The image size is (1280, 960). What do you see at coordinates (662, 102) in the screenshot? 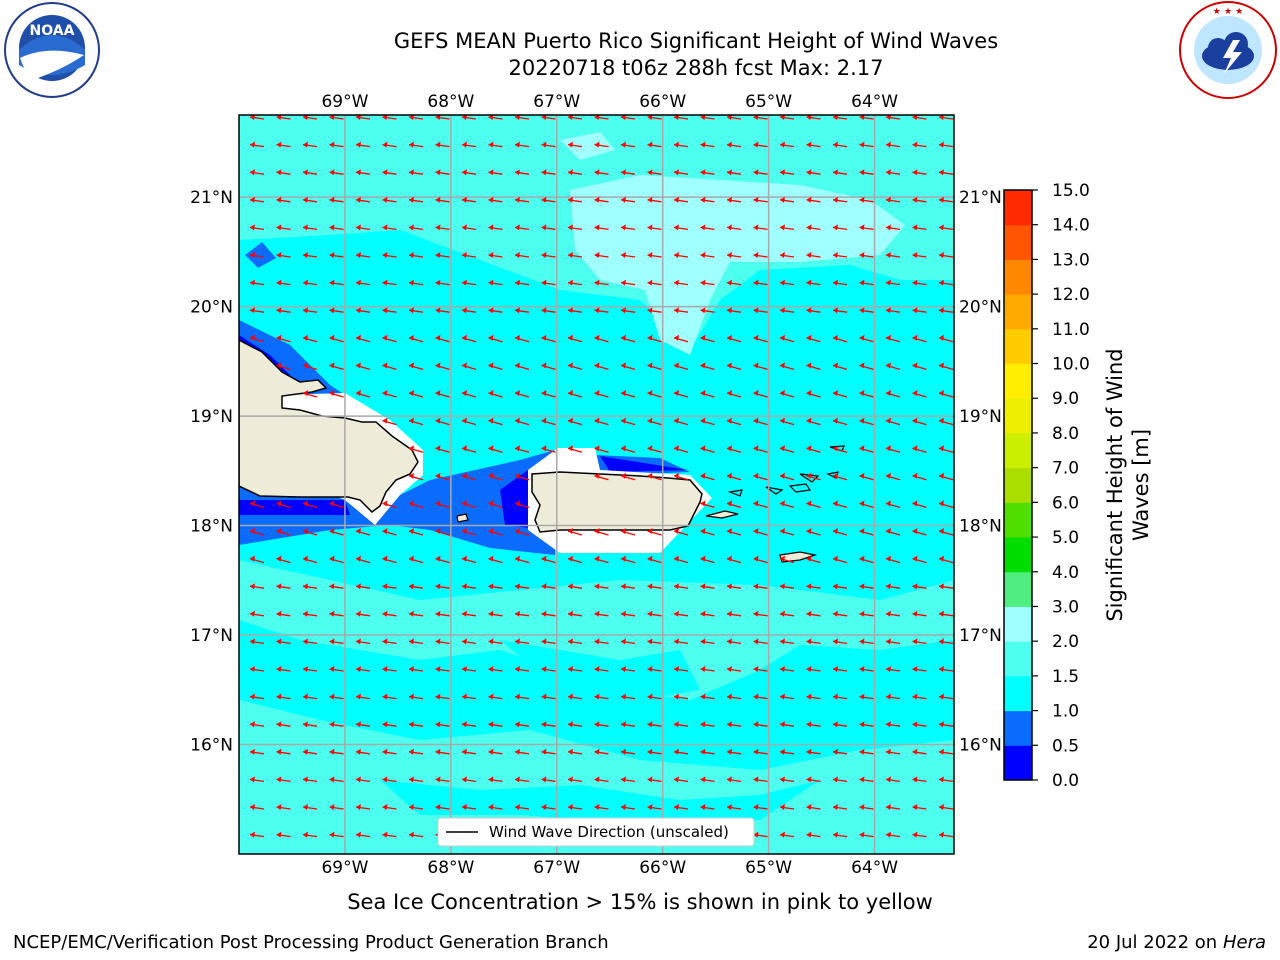
I see `lon-label-top: 66°W` at bounding box center [662, 102].